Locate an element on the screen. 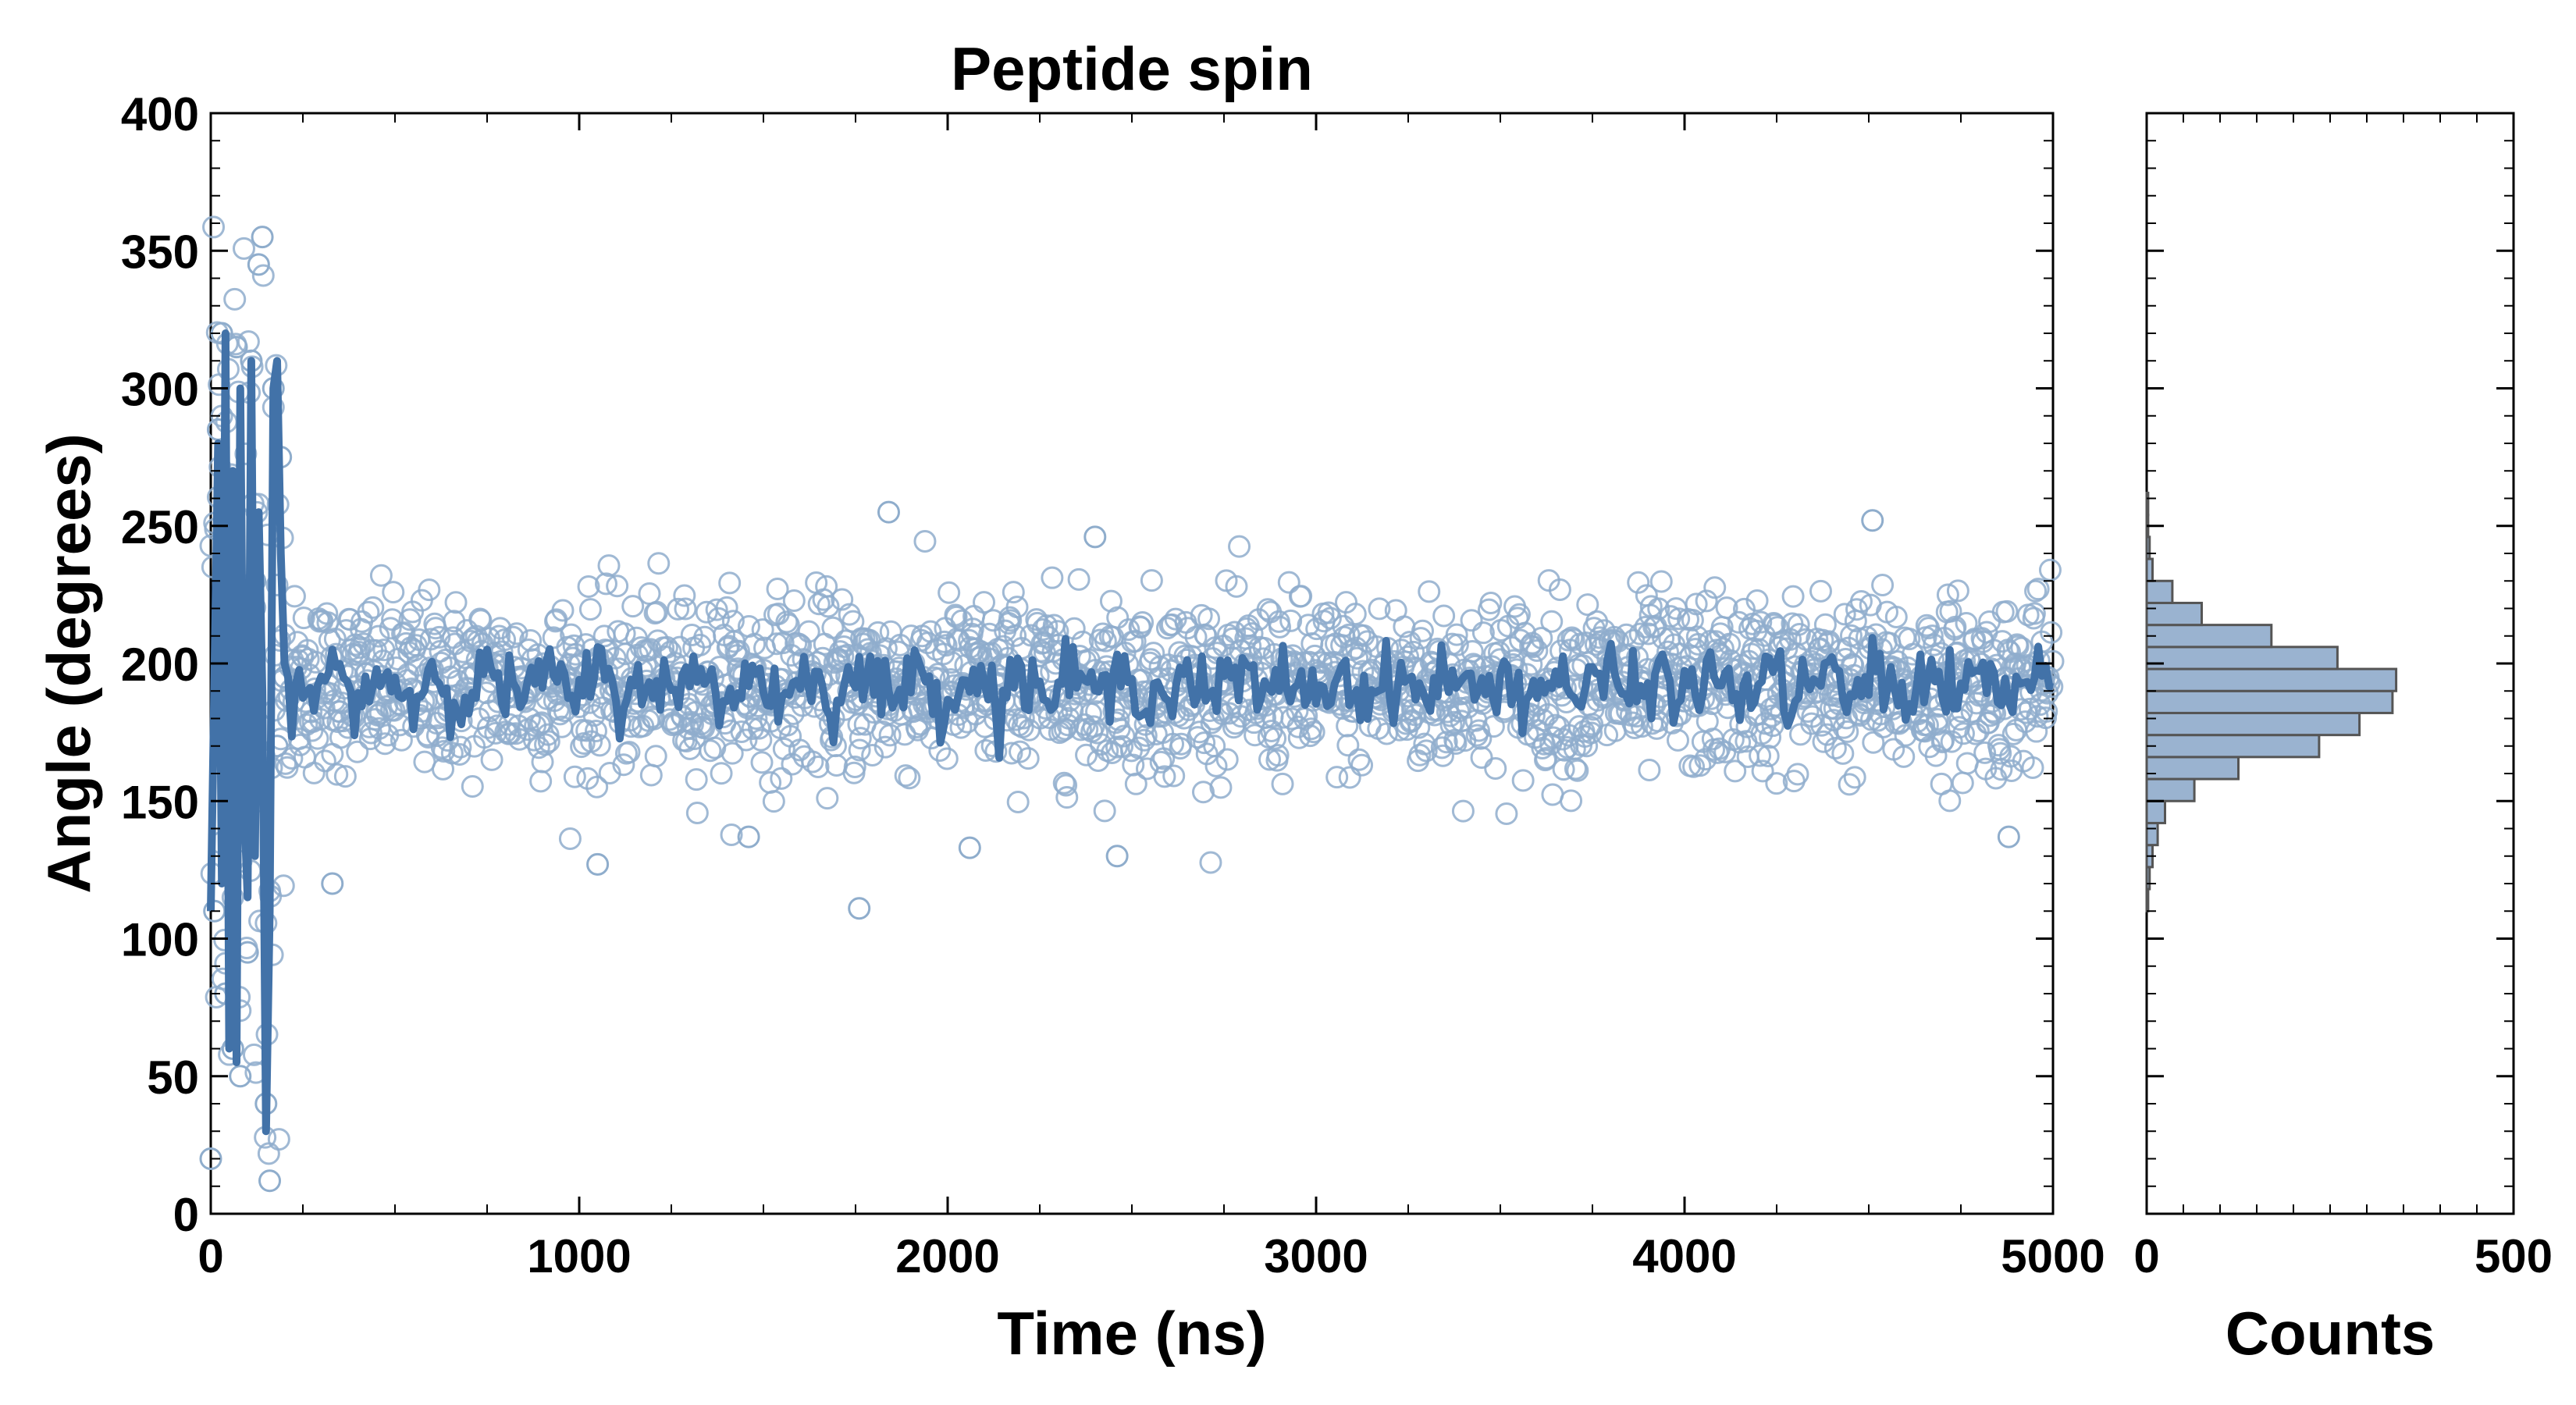 This screenshot has height=1405, width=2576. y-tick-label: 350 is located at coordinates (160, 252).